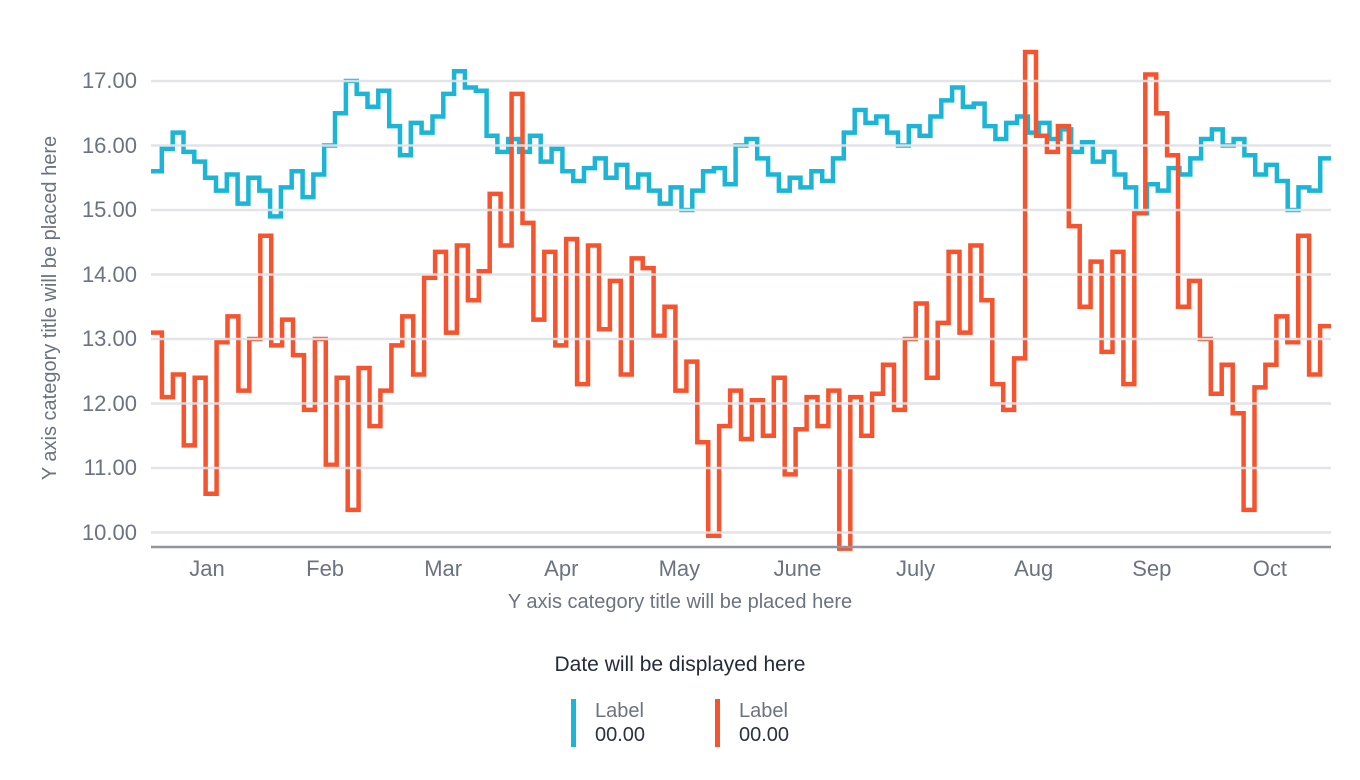  I want to click on x-tick-label: Sep, so click(1152, 568).